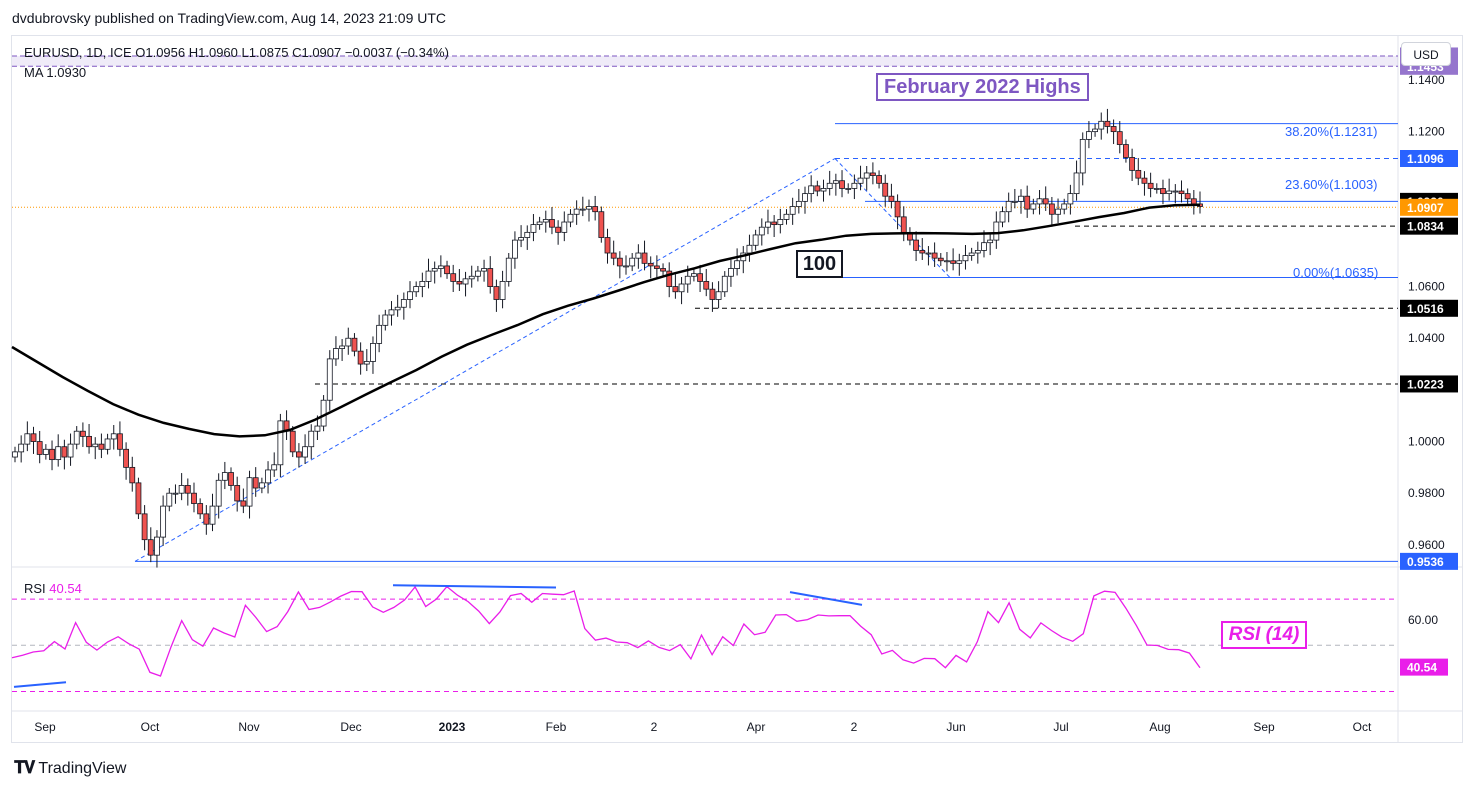  I want to click on price-tag-4: 1.0907, so click(1425, 208).